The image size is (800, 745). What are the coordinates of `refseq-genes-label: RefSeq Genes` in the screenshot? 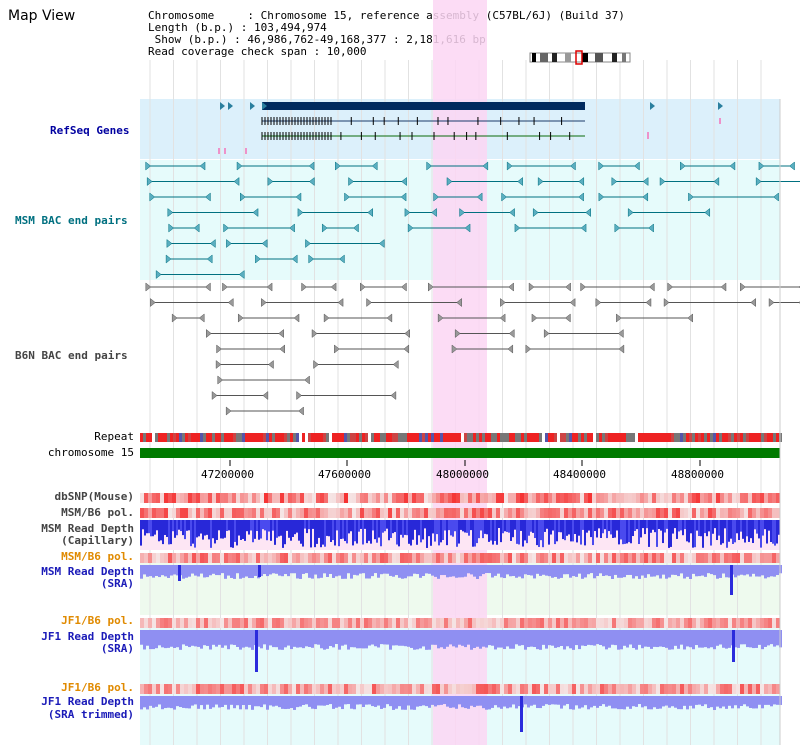 It's located at (90, 130).